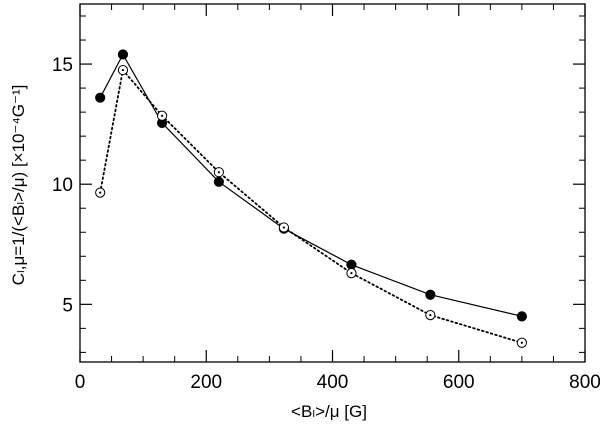 The height and width of the screenshot is (427, 600). What do you see at coordinates (333, 382) in the screenshot?
I see `x-tick-label: 400` at bounding box center [333, 382].